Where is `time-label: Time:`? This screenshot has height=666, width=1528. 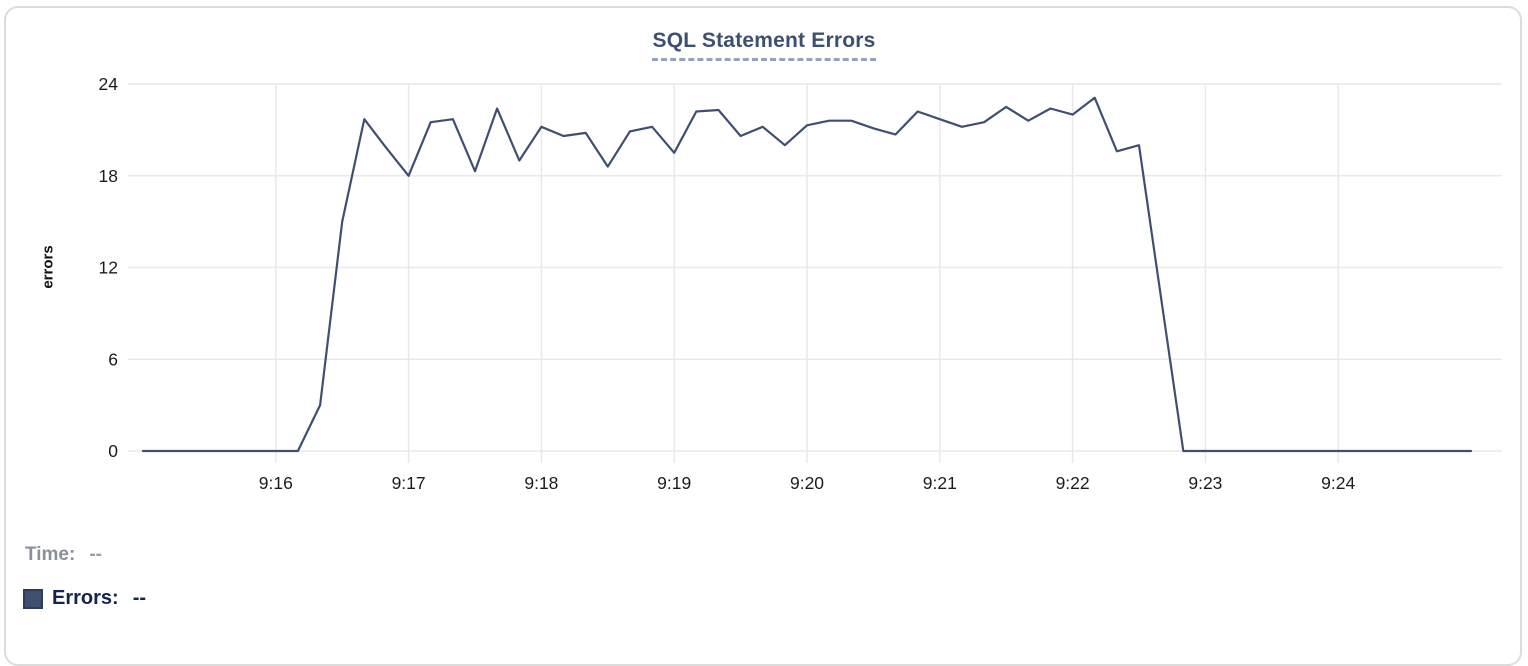
time-label: Time: is located at coordinates (50, 554).